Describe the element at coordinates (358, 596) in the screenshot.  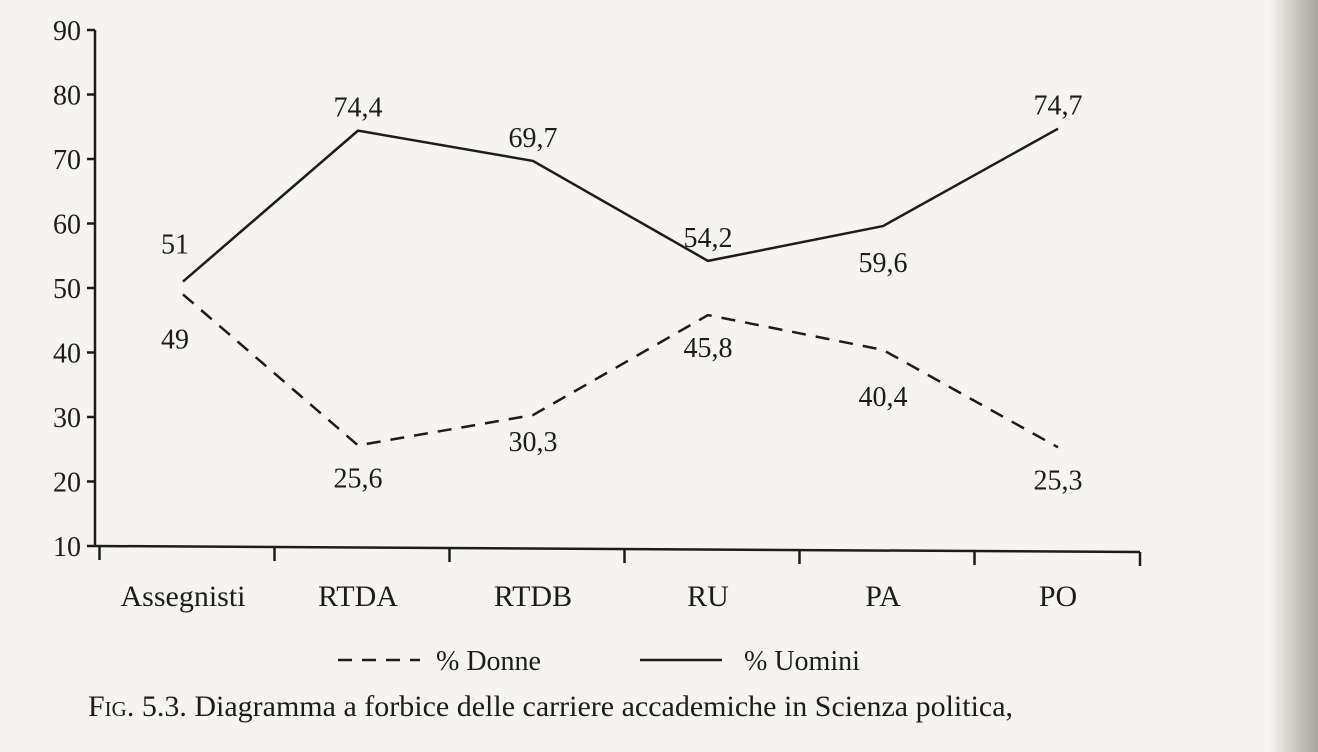
I see `x-tick-label: RTDA` at that location.